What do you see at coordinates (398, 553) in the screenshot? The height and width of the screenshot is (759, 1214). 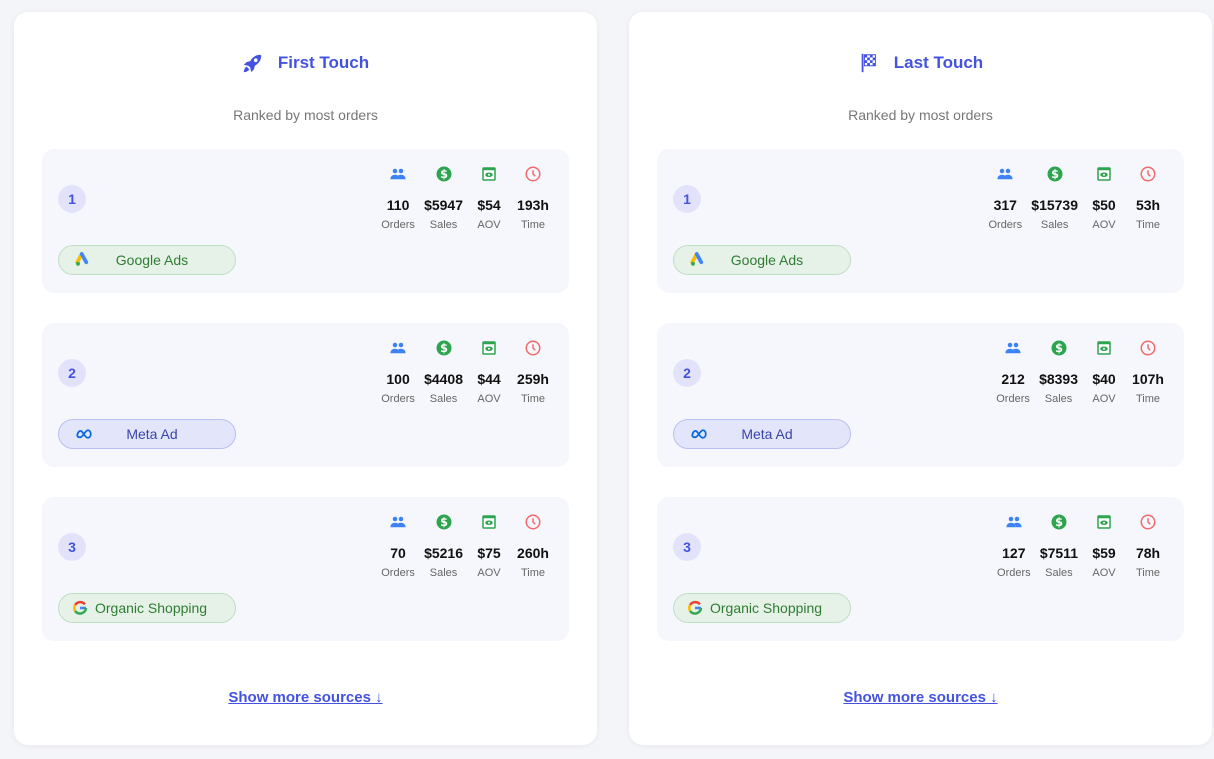 I see `stat-value: 70` at bounding box center [398, 553].